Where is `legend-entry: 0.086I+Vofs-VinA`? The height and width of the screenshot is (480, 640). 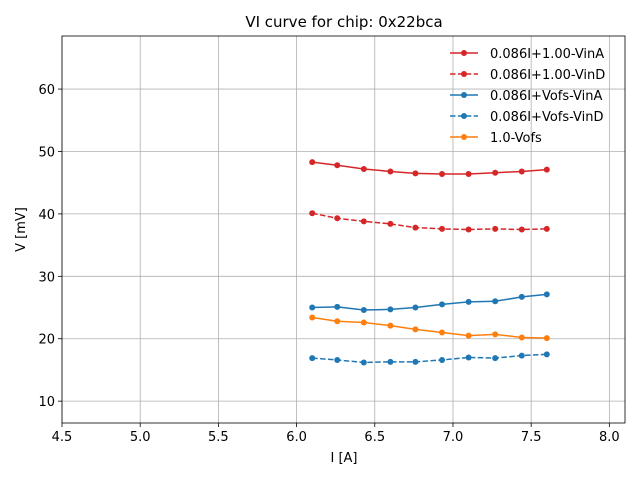 legend-entry: 0.086I+Vofs-VinA is located at coordinates (526, 96).